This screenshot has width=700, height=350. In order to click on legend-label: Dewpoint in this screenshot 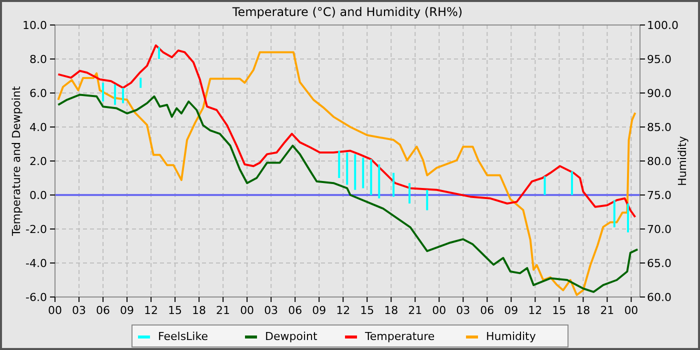, I will do `click(291, 336)`.